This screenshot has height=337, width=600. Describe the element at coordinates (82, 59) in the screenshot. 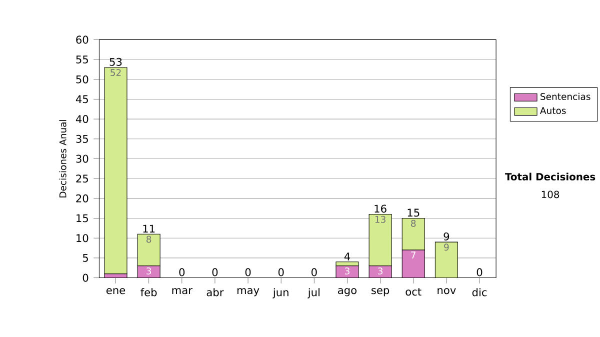

I see `y-tick-label: 55` at that location.